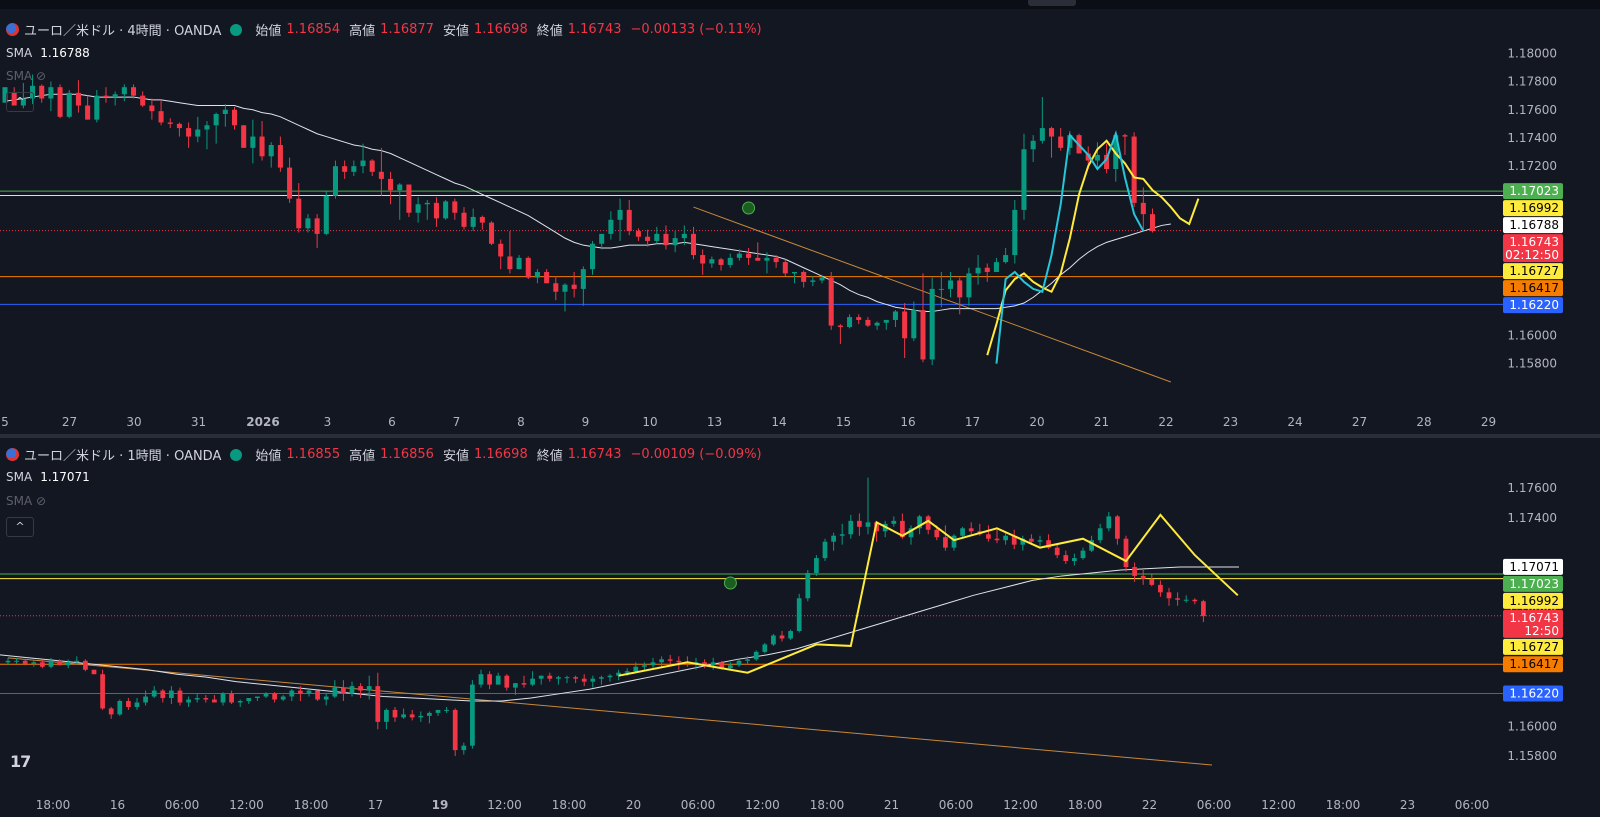 The image size is (1600, 817). I want to click on alert-clock-icon, so click(730, 583).